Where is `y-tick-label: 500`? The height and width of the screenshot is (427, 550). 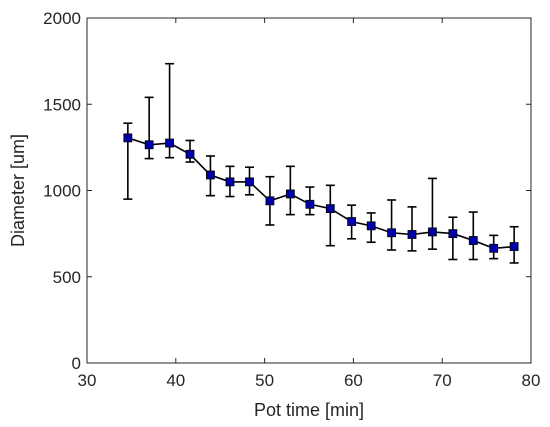
y-tick-label: 500 is located at coordinates (67, 277).